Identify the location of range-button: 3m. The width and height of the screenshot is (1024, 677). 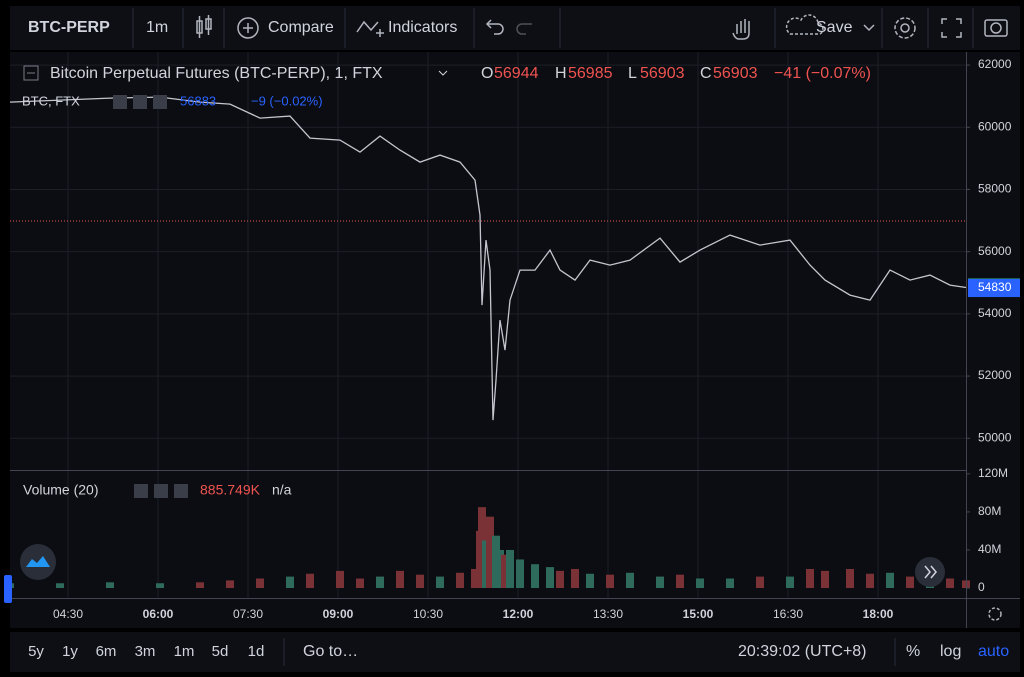
(145, 651).